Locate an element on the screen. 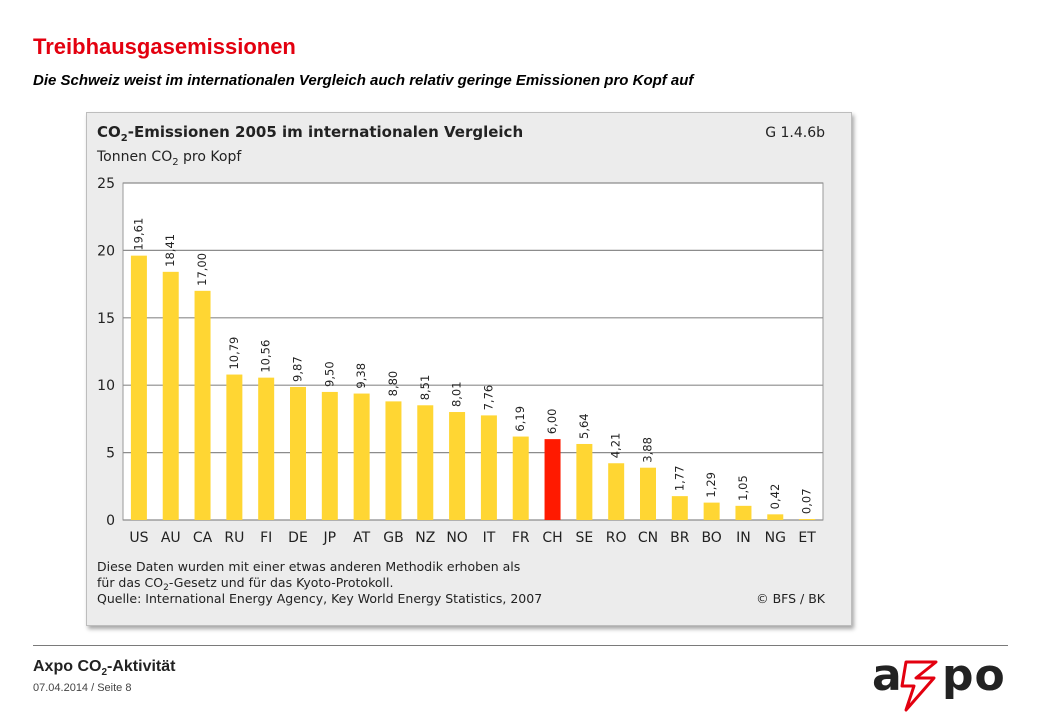 This screenshot has width=1040, height=721. bar-jp is located at coordinates (329, 455).